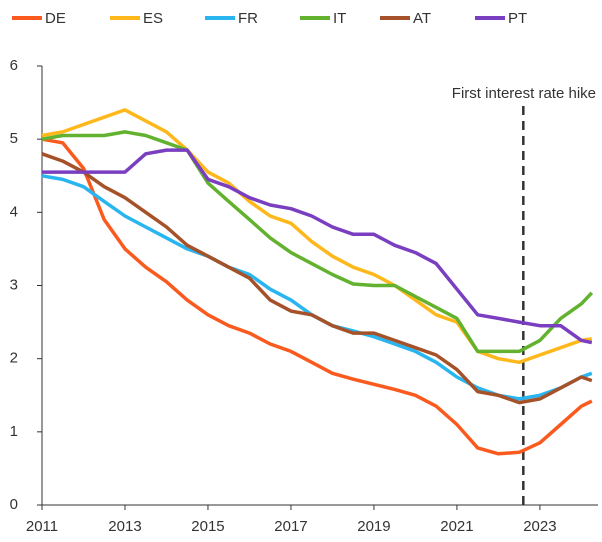 The width and height of the screenshot is (602, 542). I want to click on y-tick-label: 5, so click(14, 138).